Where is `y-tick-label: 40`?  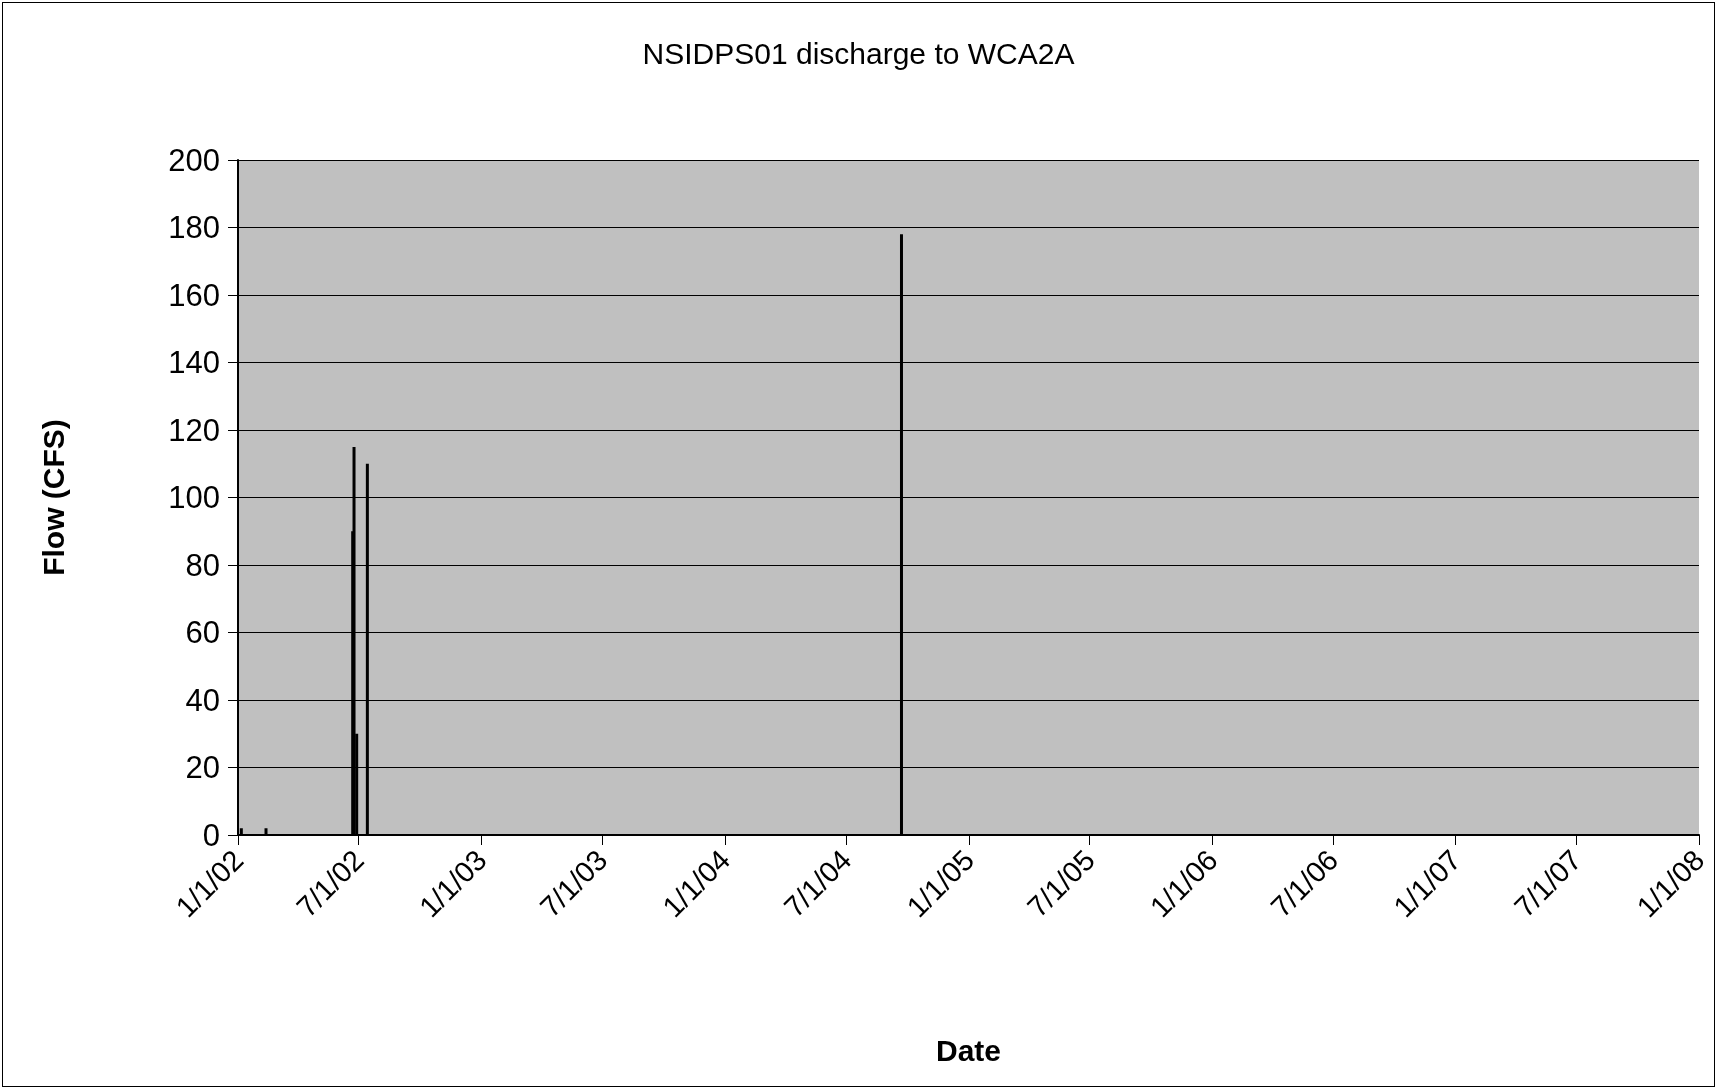 y-tick-label: 40 is located at coordinates (202, 700).